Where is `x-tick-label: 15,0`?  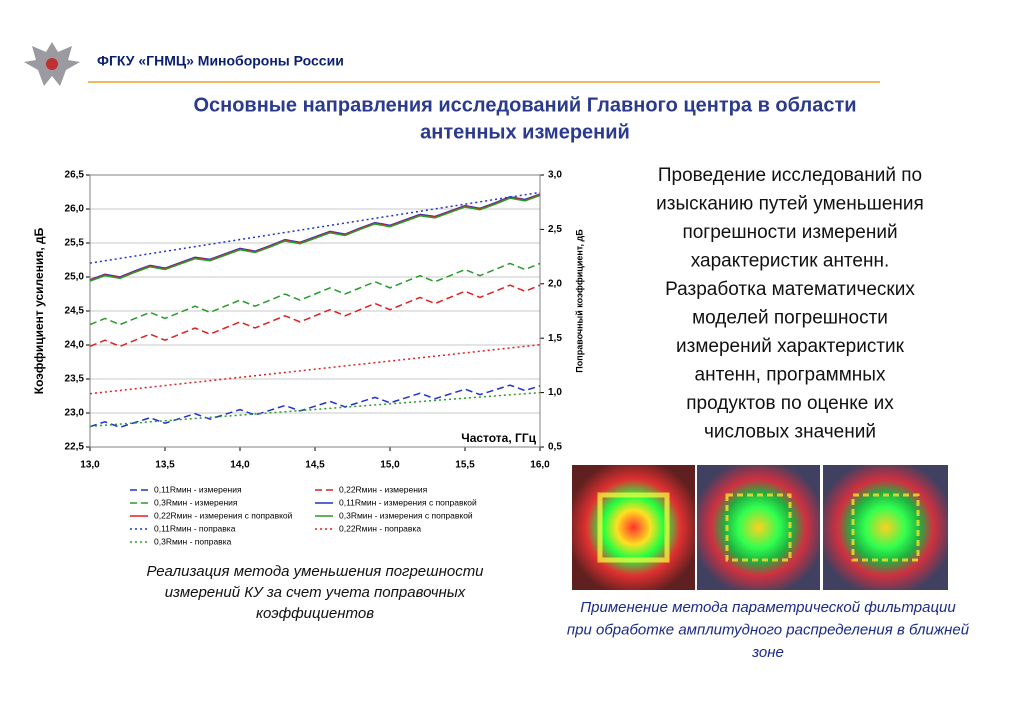 x-tick-label: 15,0 is located at coordinates (390, 465).